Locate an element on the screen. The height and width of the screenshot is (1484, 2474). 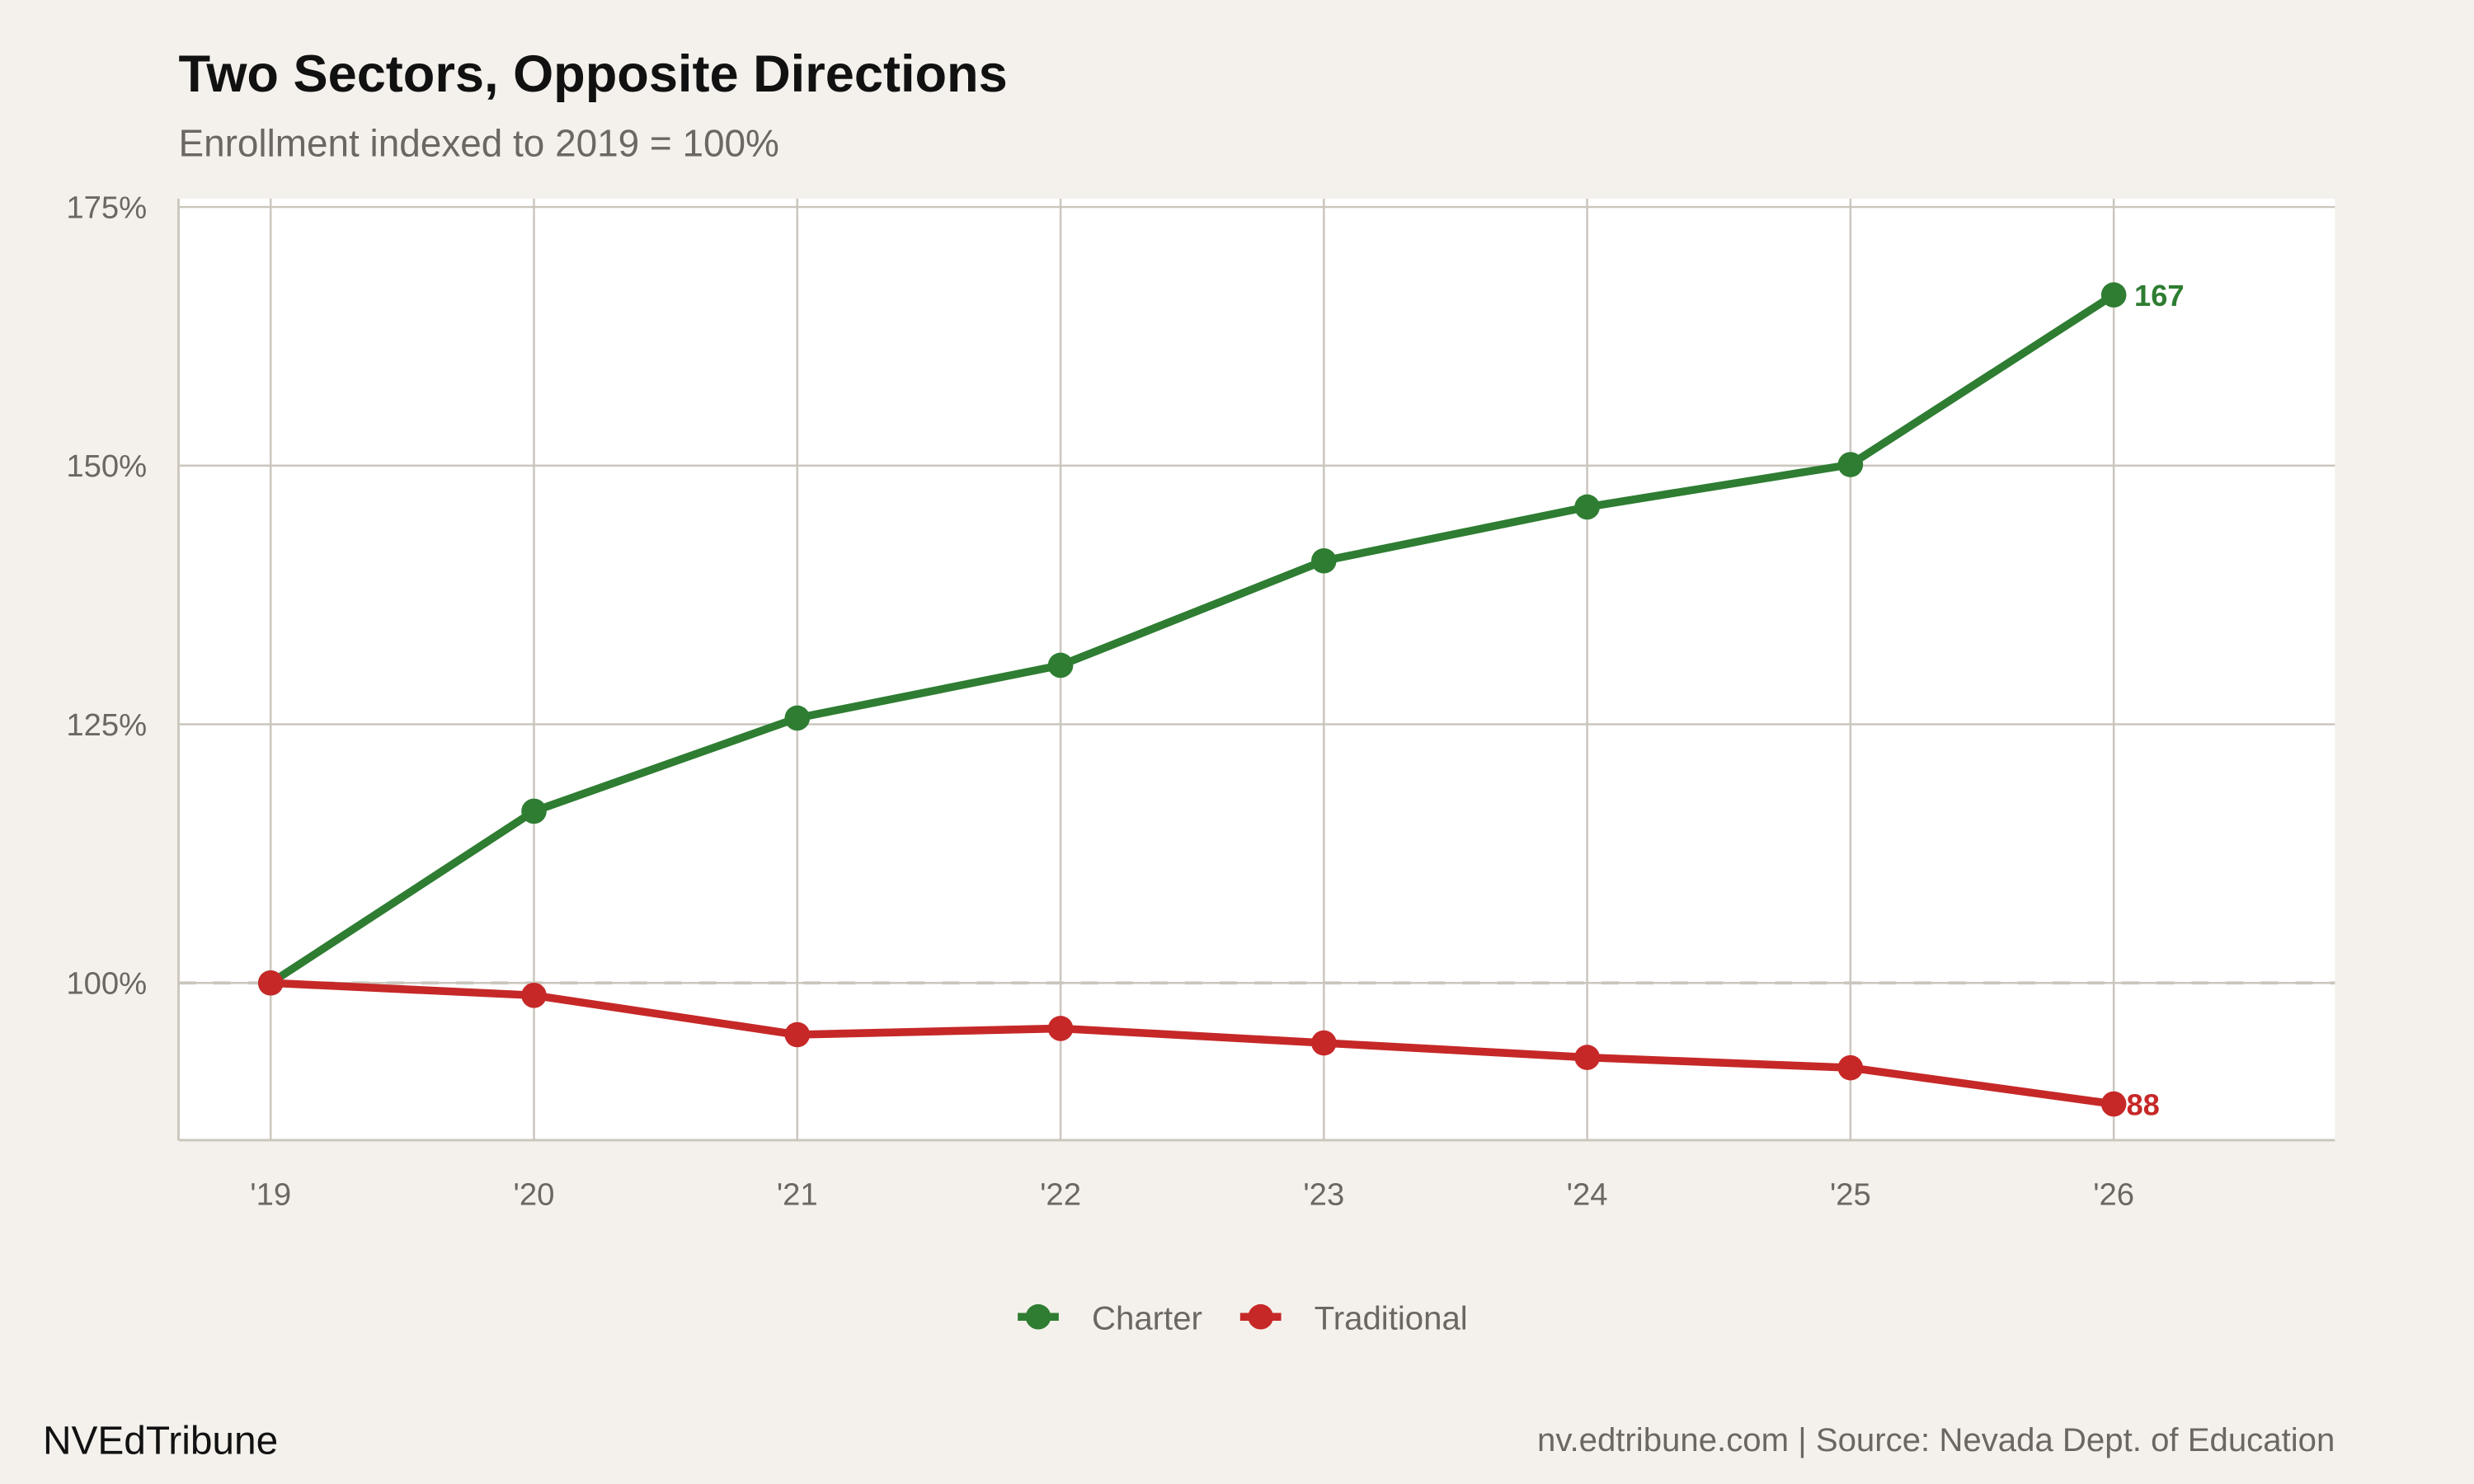
x-tick-label: '21 is located at coordinates (797, 1194).